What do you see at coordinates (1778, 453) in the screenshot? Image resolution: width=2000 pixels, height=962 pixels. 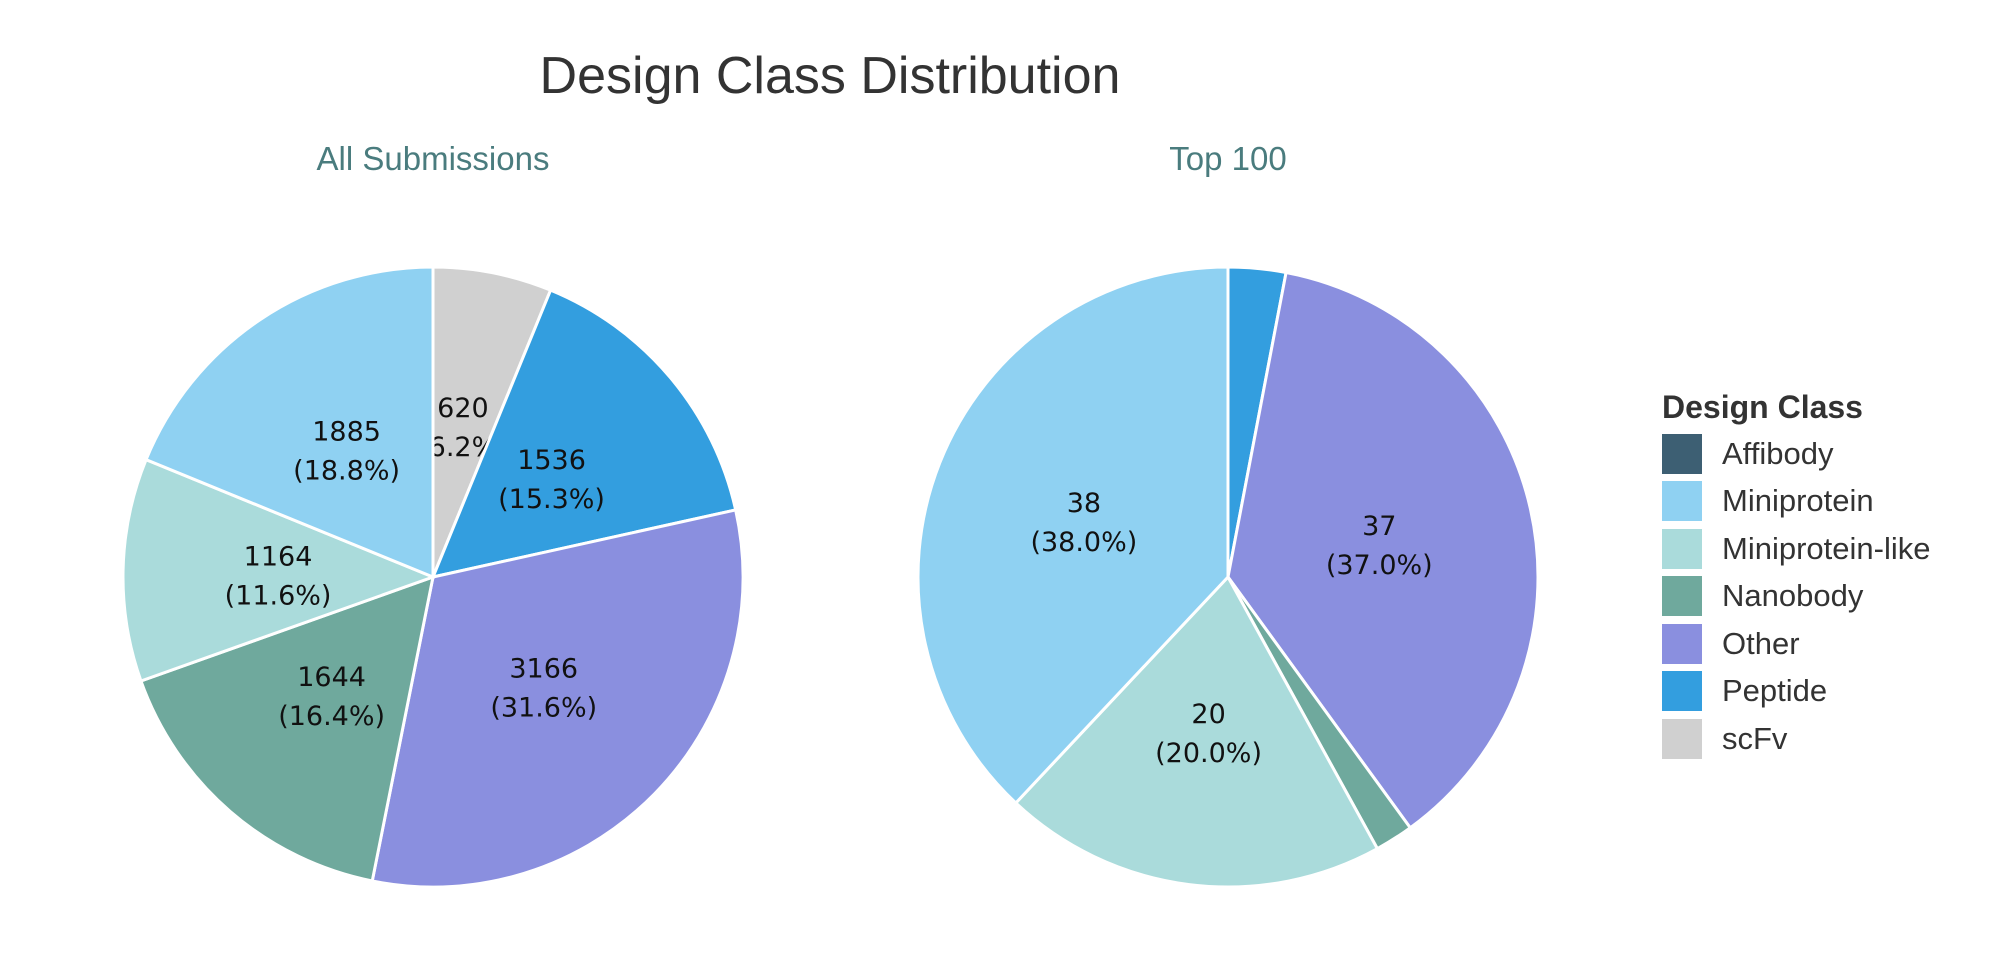 I see `legend-label-affibody: Affibody` at bounding box center [1778, 453].